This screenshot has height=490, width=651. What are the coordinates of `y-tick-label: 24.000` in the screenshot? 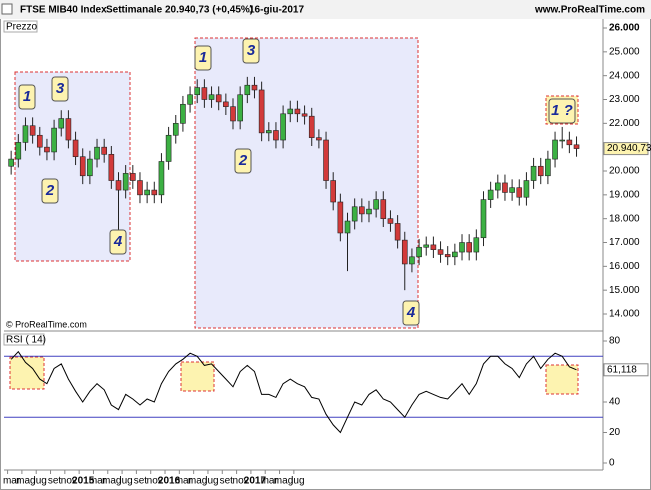 It's located at (624, 75).